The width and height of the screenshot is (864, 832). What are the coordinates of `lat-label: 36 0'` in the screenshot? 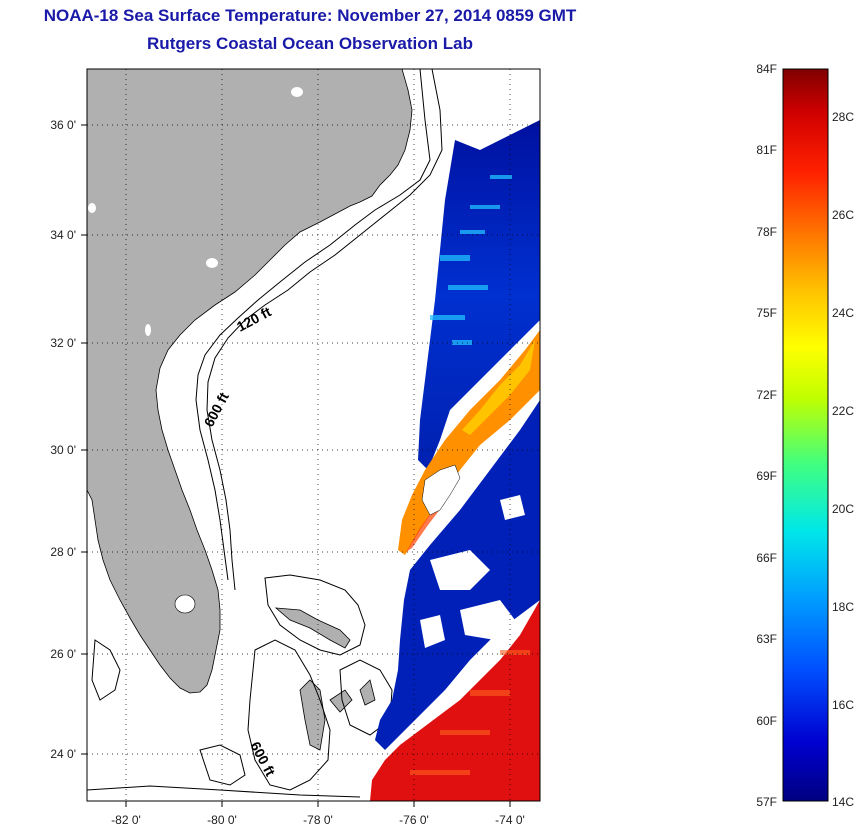 It's located at (63, 125).